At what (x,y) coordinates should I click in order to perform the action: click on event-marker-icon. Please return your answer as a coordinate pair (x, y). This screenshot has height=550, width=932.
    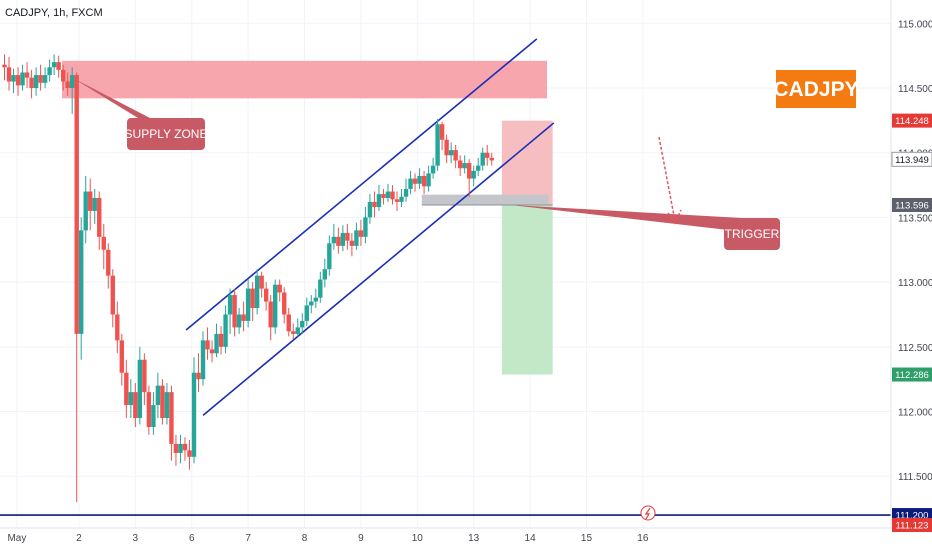
    Looking at the image, I should click on (648, 513).